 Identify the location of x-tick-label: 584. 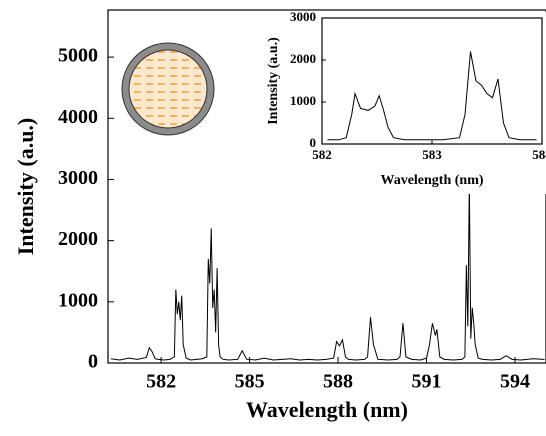
(539, 154).